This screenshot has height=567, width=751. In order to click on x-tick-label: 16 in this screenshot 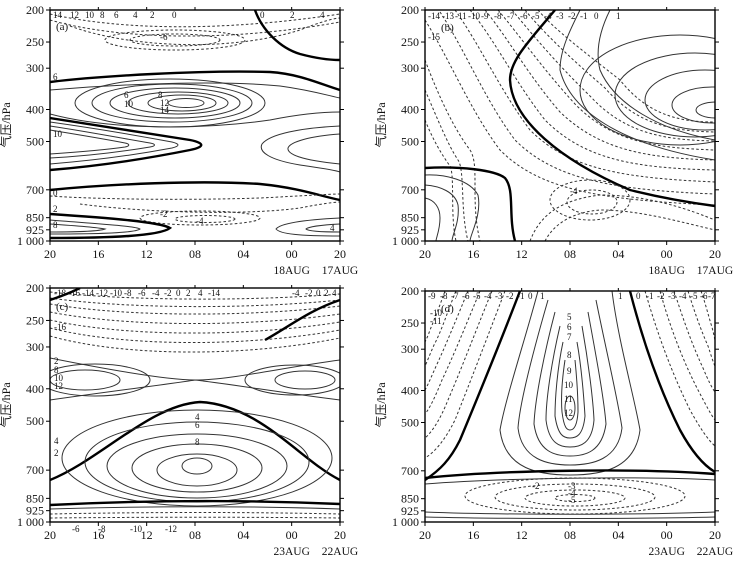, I will do `click(473, 535)`.